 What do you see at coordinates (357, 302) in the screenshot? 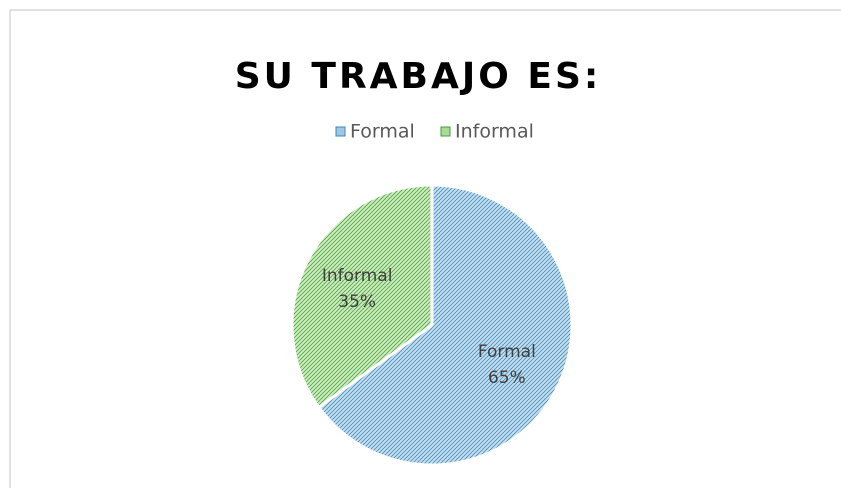
I see `data-label: 35%` at bounding box center [357, 302].